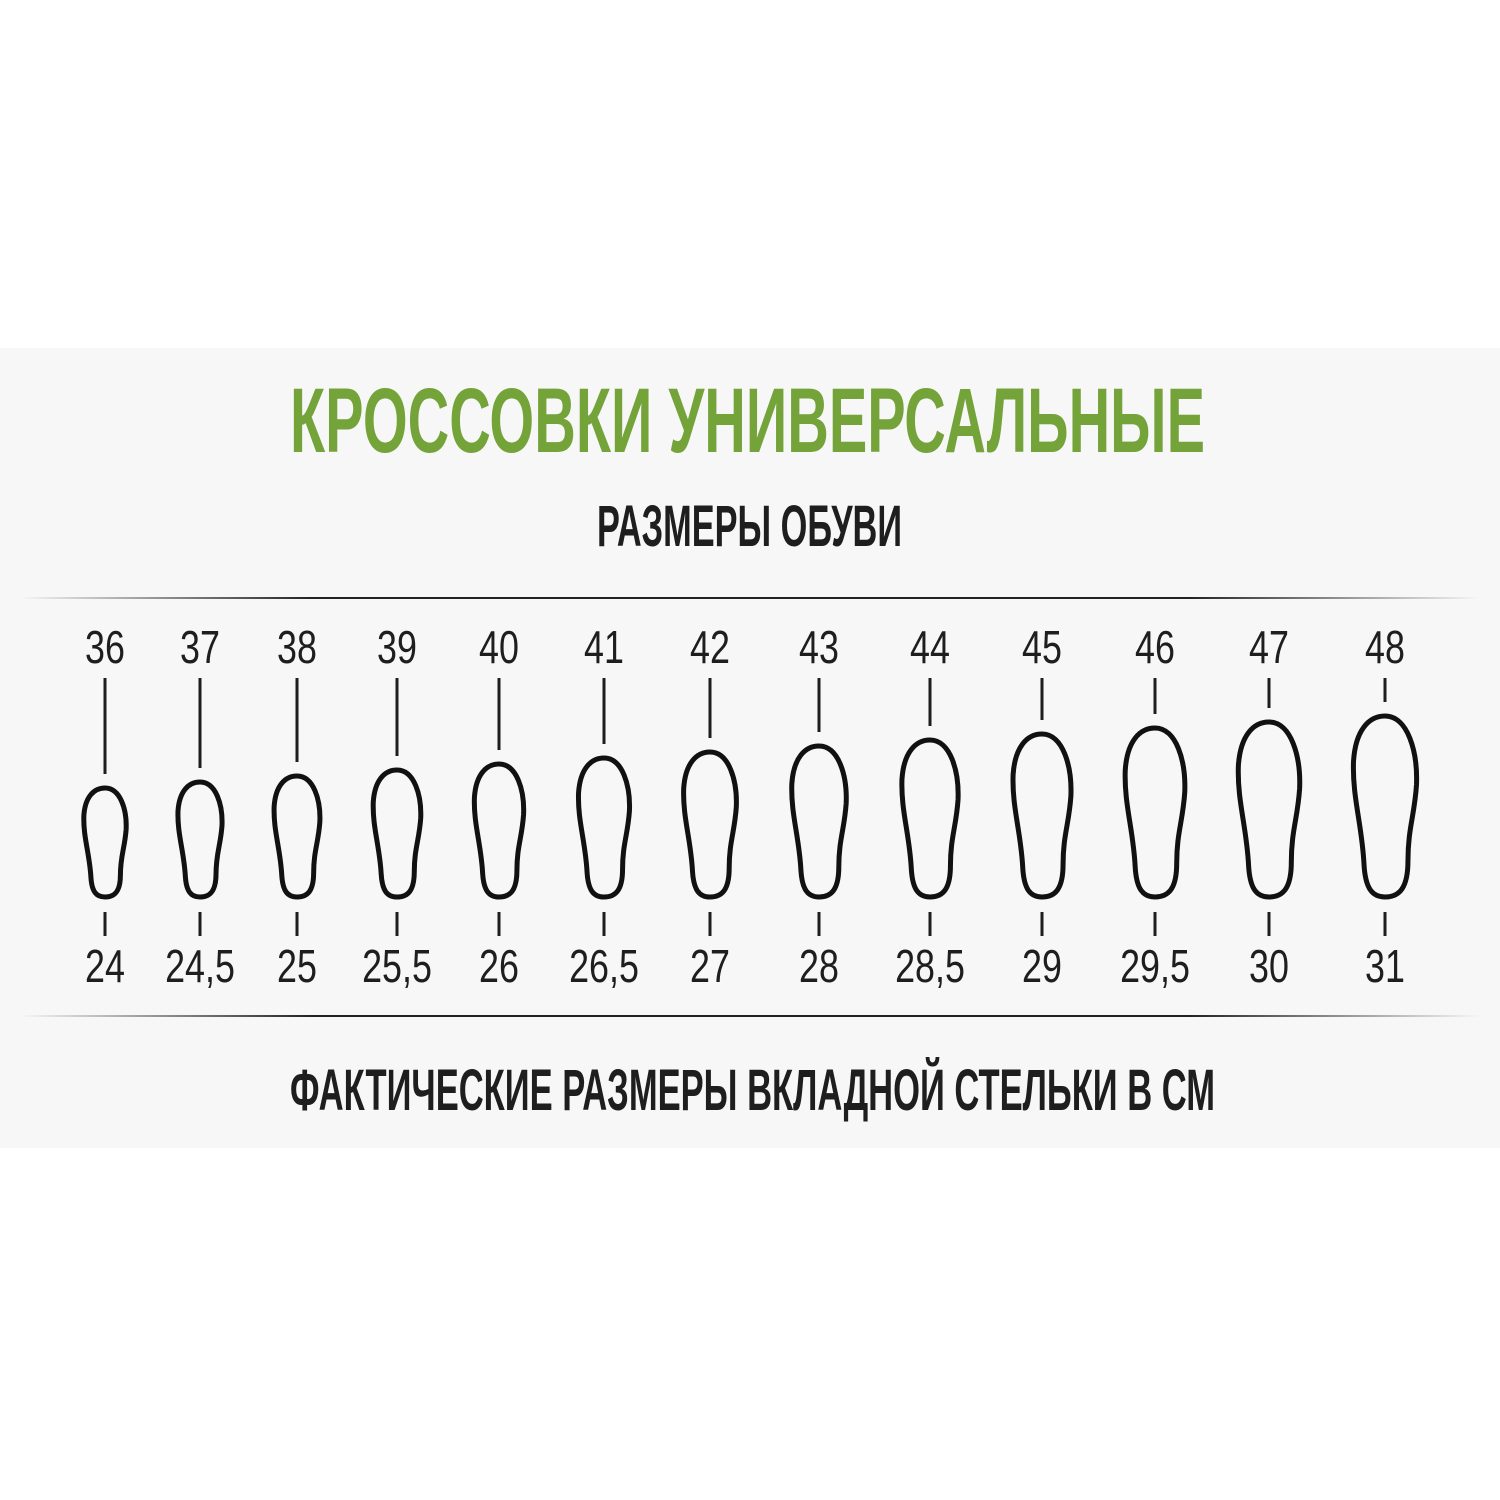  Describe the element at coordinates (604, 647) in the screenshot. I see `eu-size-label: 41` at that location.